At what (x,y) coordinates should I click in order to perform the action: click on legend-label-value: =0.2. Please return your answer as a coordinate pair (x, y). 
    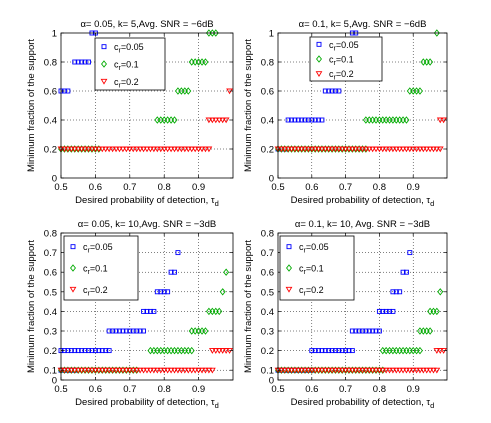
    Looking at the image, I should click on (345, 74).